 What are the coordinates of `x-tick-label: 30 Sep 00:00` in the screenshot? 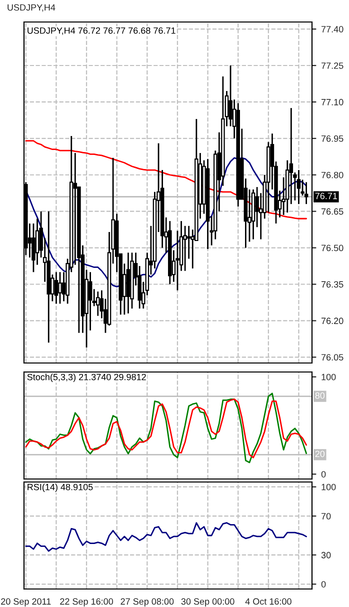 It's located at (207, 602).